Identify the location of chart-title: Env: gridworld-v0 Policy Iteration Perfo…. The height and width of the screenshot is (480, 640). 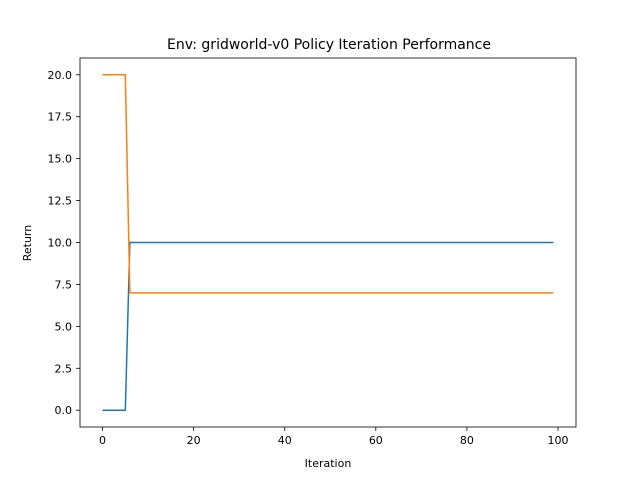
(329, 45).